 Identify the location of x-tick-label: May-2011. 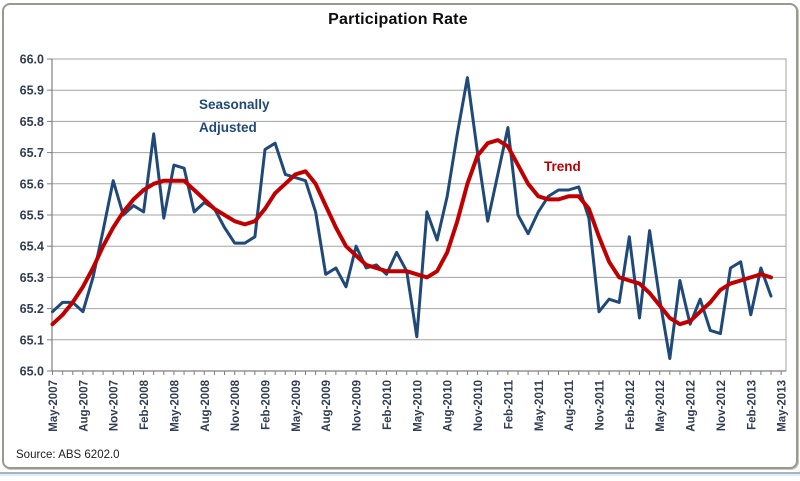
(540, 405).